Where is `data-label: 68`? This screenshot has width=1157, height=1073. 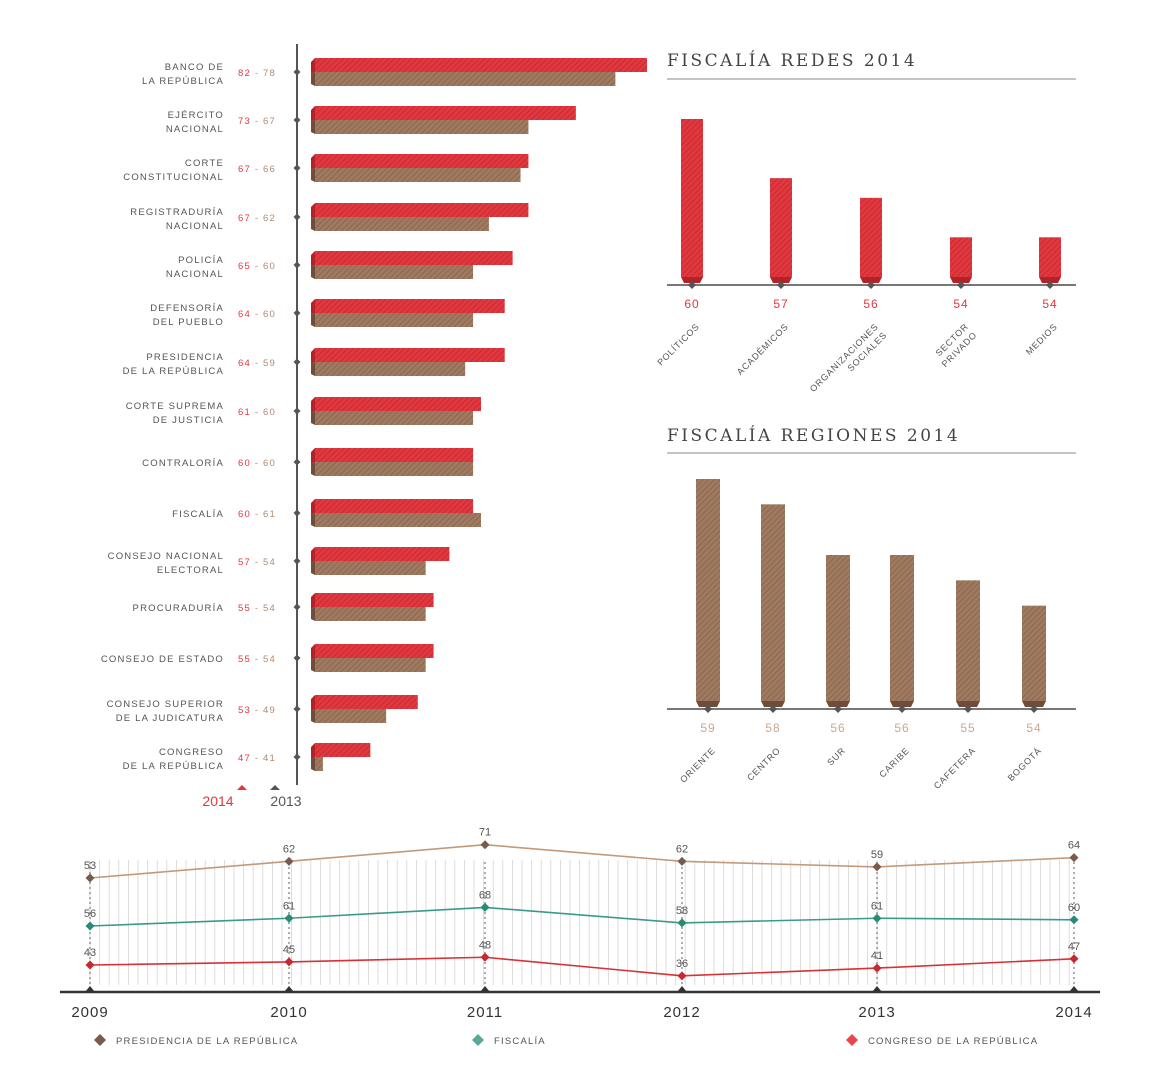 data-label: 68 is located at coordinates (485, 895).